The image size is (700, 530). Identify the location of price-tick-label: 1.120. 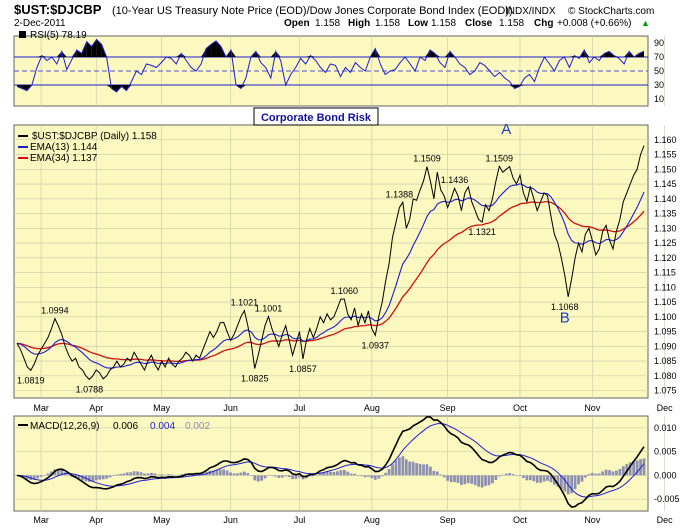
(665, 258).